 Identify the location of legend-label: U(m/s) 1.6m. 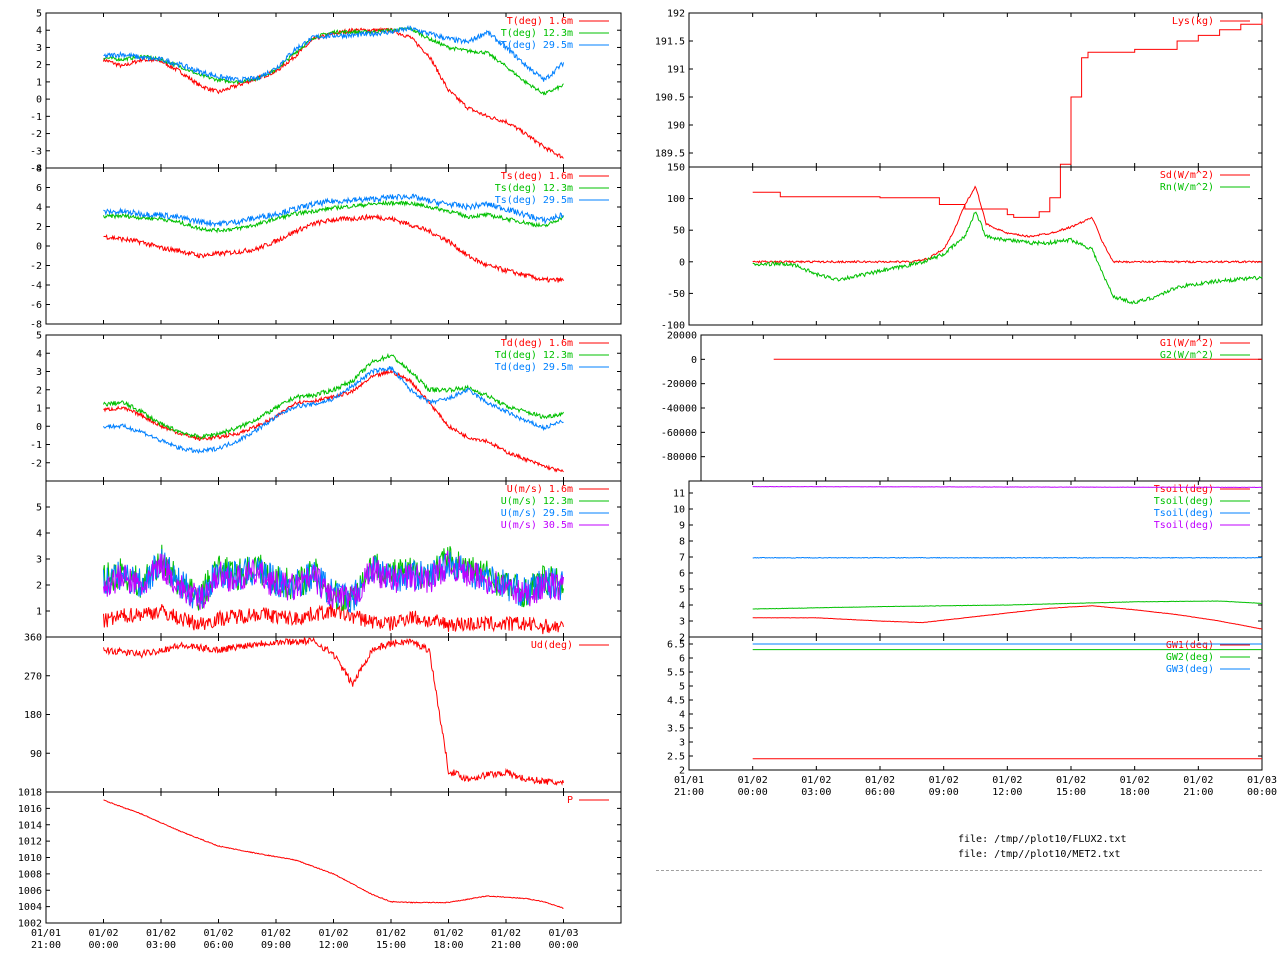
(540, 489).